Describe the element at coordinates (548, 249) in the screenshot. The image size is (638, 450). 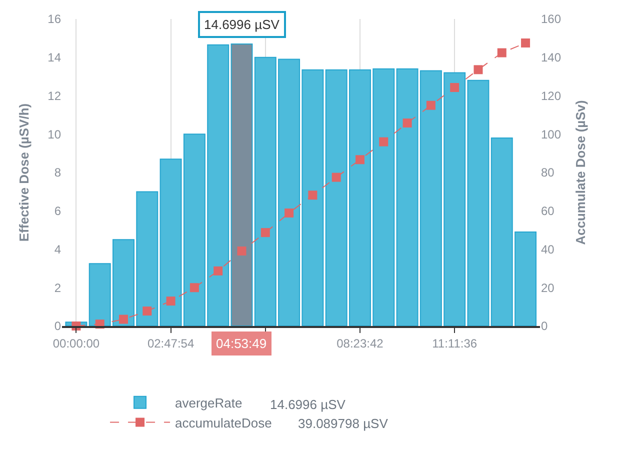
I see `y2-tick-label: 40` at that location.